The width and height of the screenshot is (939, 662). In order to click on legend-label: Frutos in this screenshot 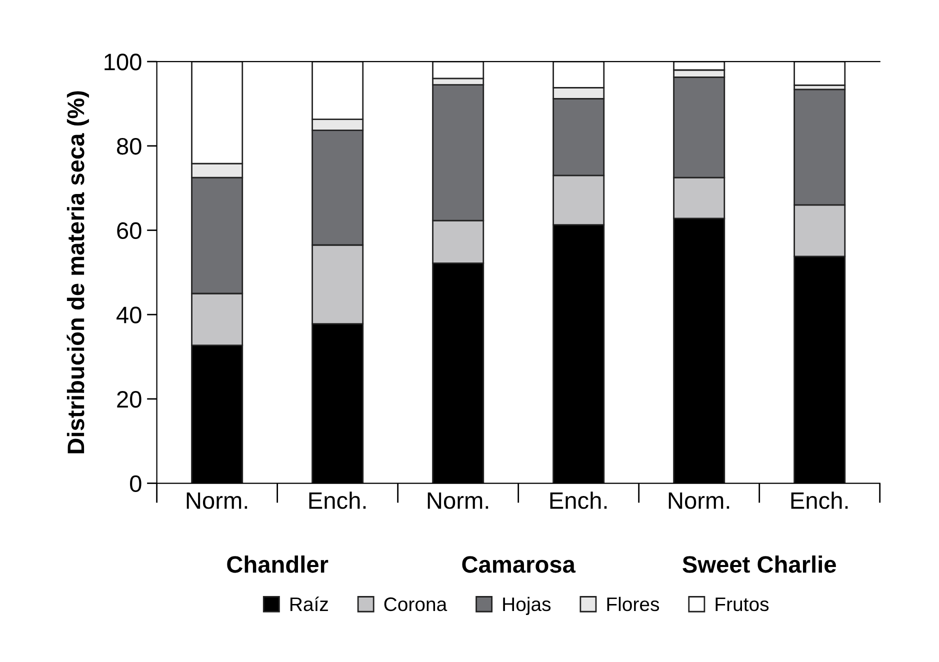, I will do `click(742, 605)`.